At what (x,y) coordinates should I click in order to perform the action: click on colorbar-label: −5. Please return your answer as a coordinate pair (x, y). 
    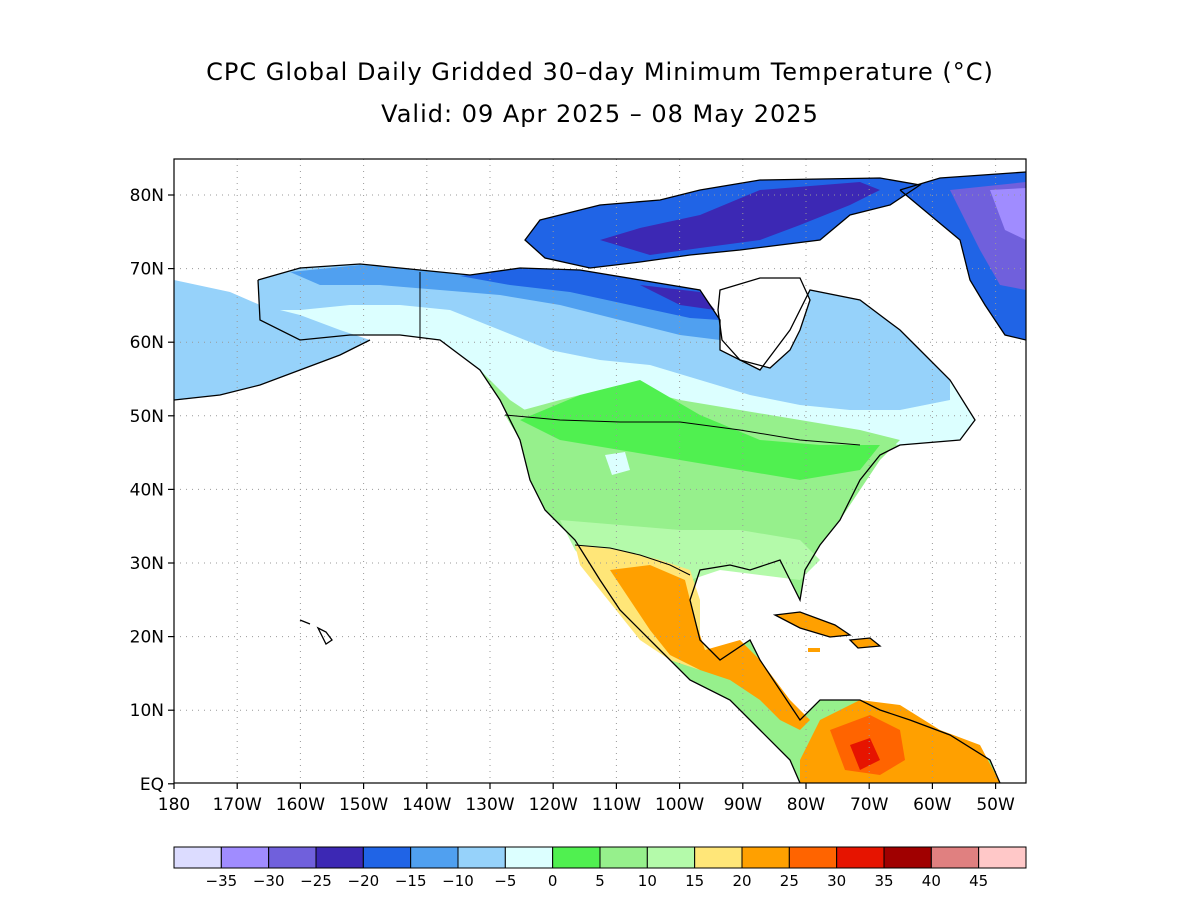
    Looking at the image, I should click on (505, 881).